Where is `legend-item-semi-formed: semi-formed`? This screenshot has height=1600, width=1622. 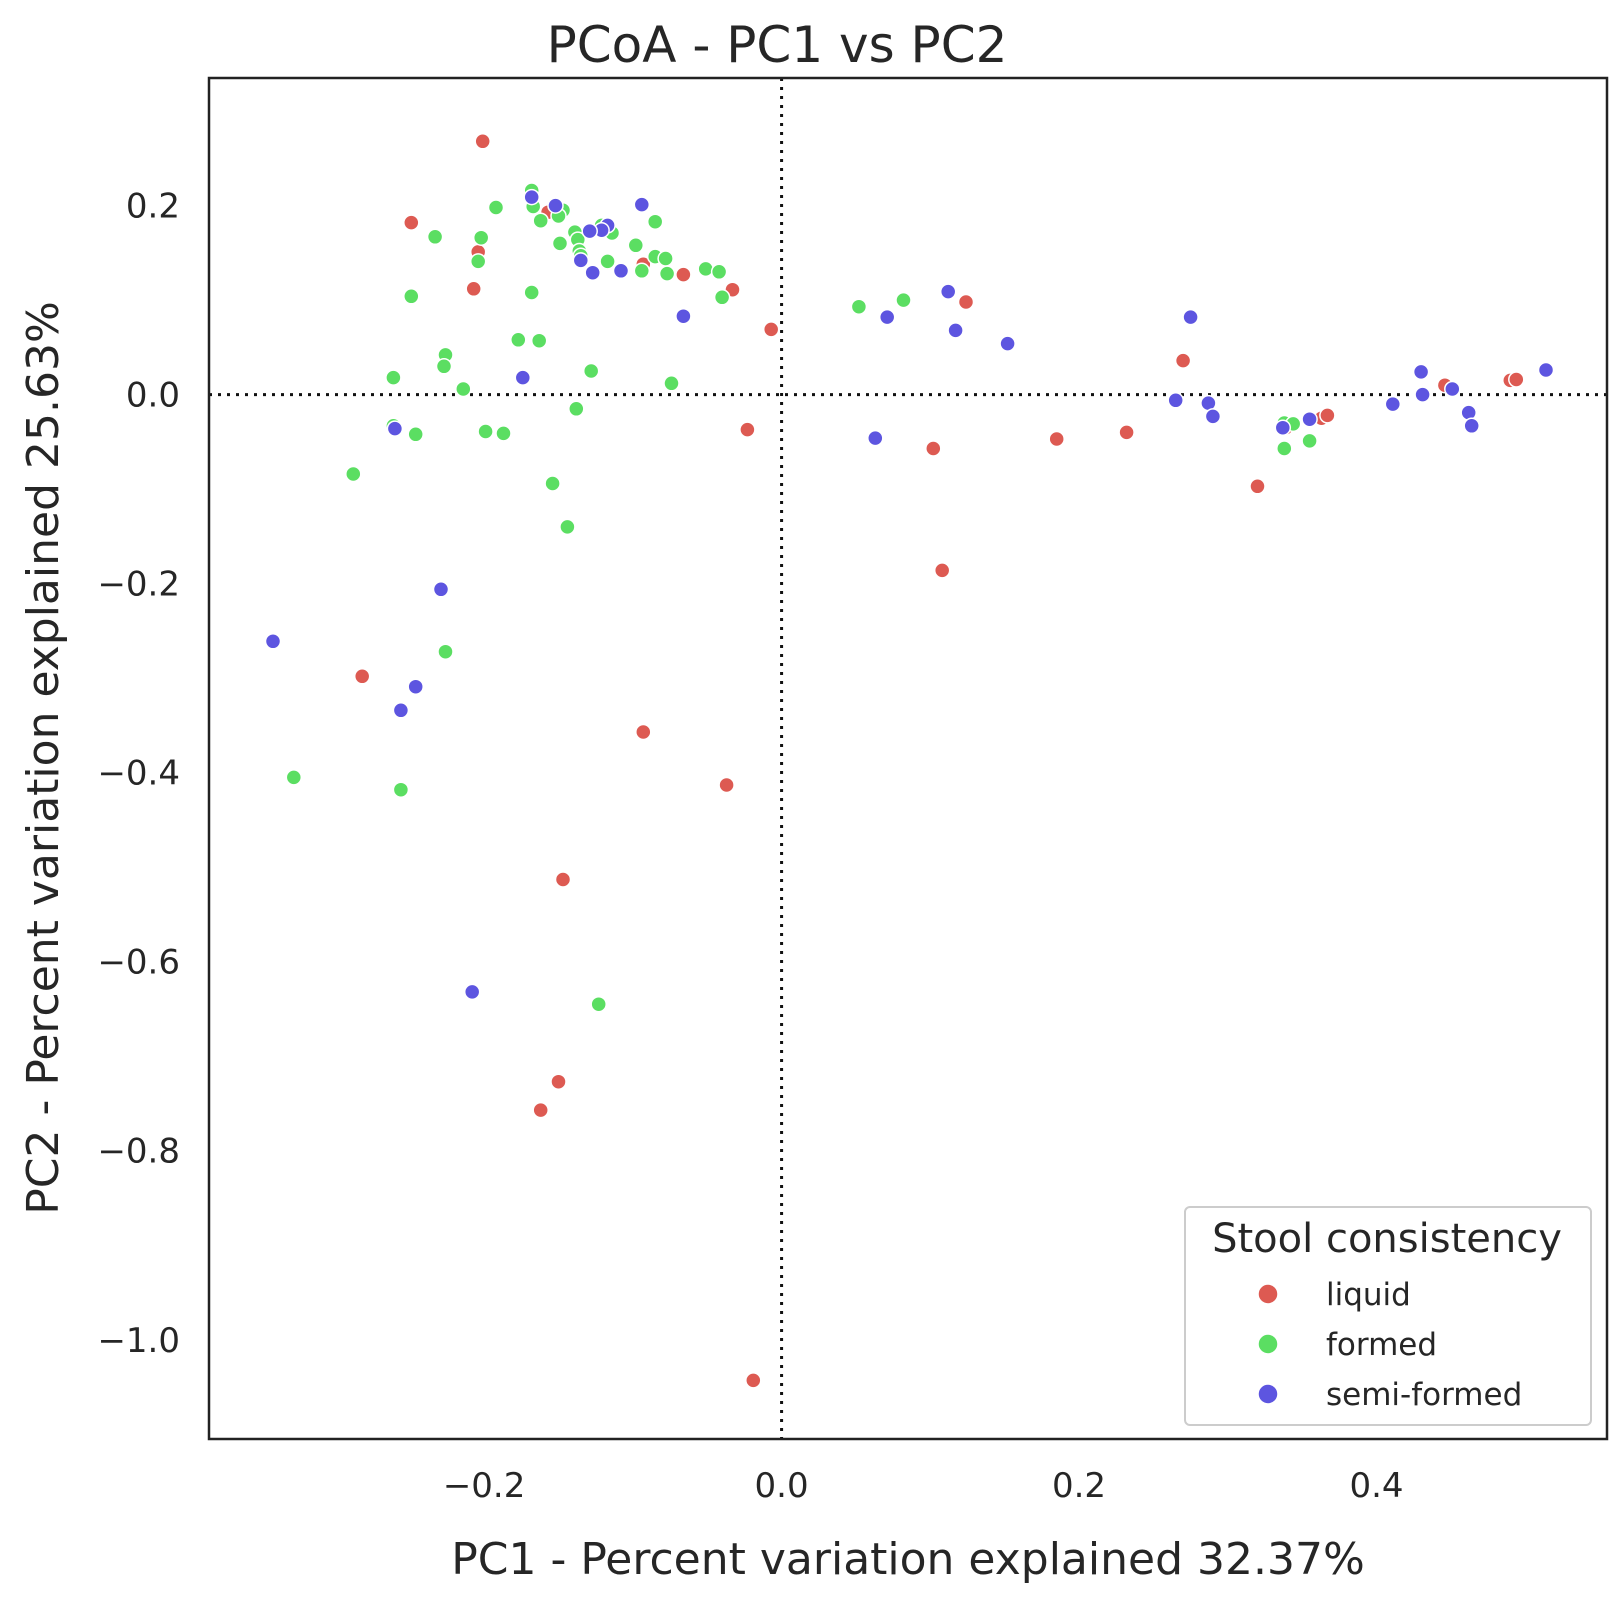
legend-item-semi-formed: semi-formed is located at coordinates (1389, 1395).